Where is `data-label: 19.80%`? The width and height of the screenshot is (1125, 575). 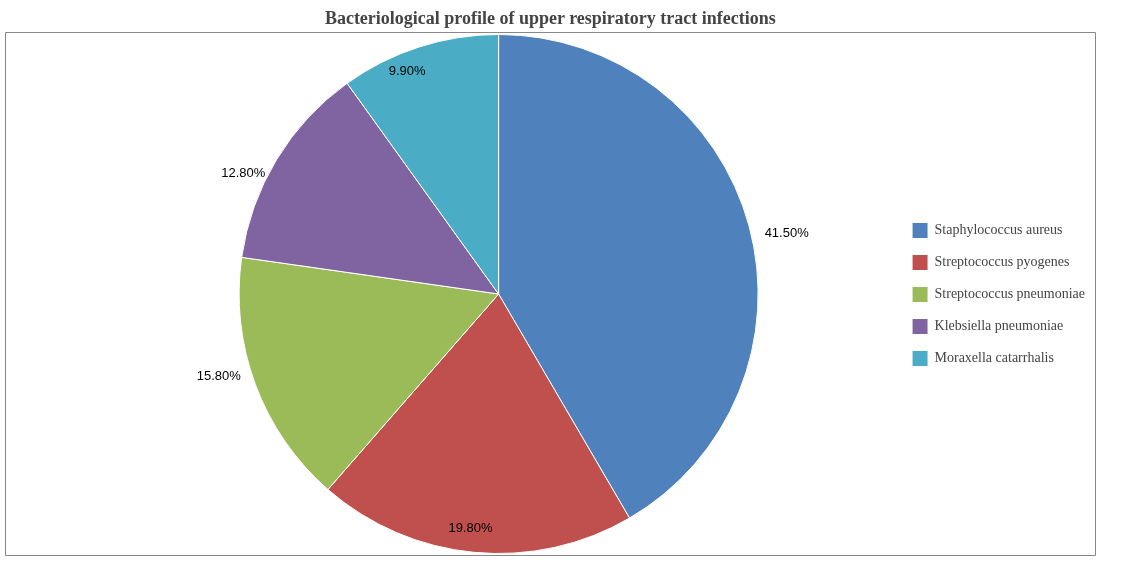
data-label: 19.80% is located at coordinates (470, 527).